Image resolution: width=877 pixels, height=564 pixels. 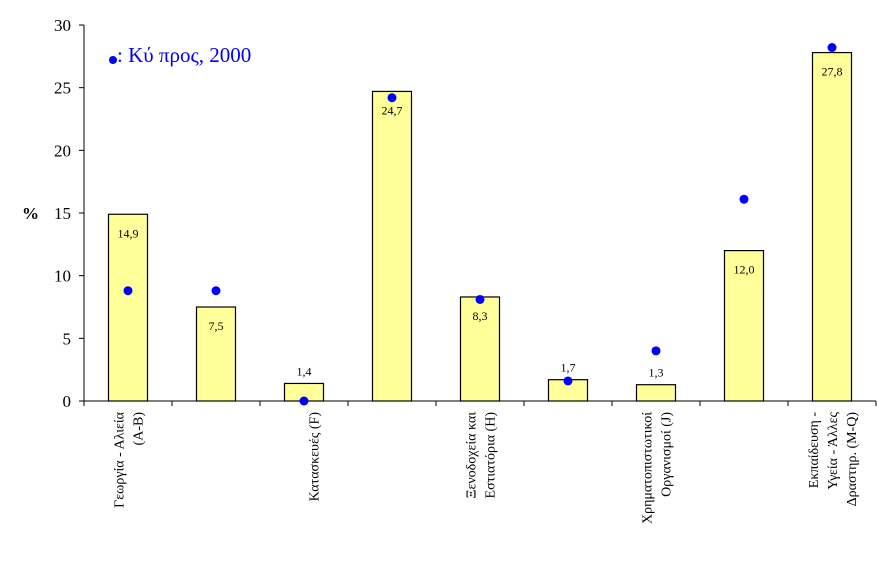 What do you see at coordinates (814, 450) in the screenshot?
I see `category-label: Εκπαίδευση -` at bounding box center [814, 450].